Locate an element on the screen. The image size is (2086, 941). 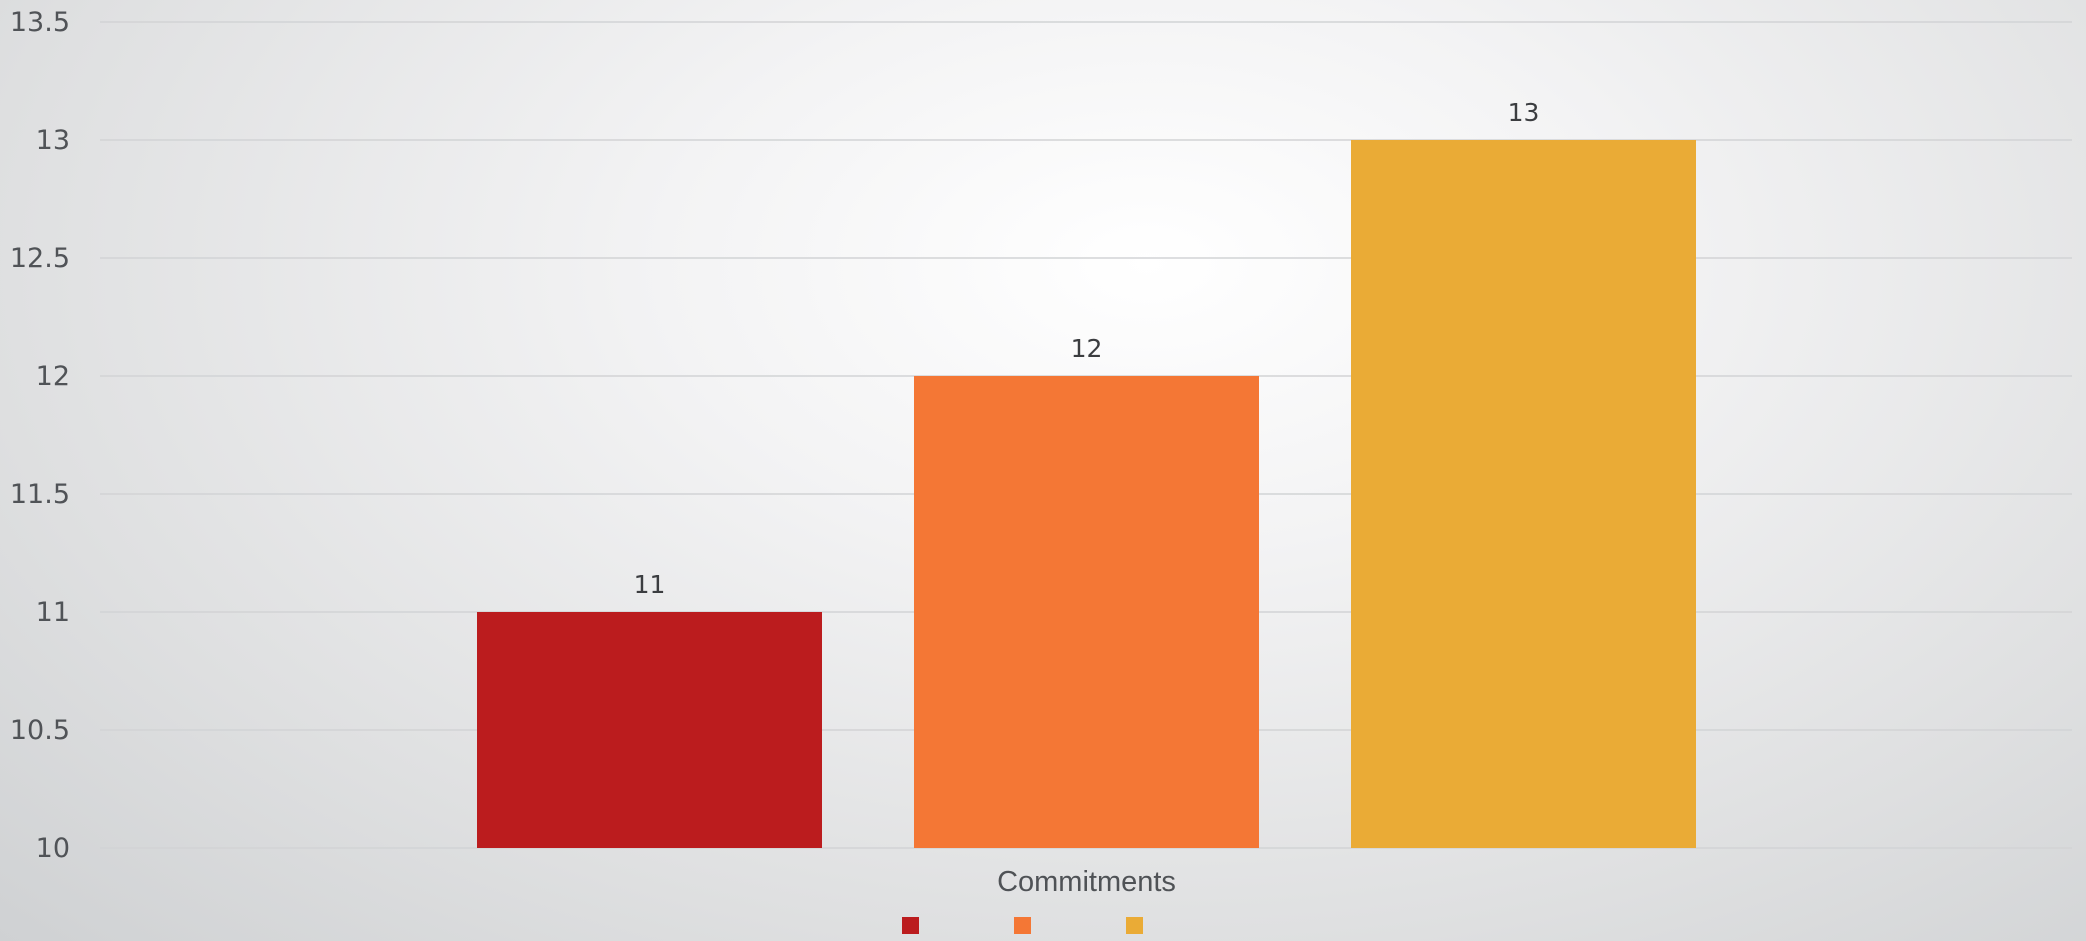
y-tick-label: 11.5 is located at coordinates (40, 494).